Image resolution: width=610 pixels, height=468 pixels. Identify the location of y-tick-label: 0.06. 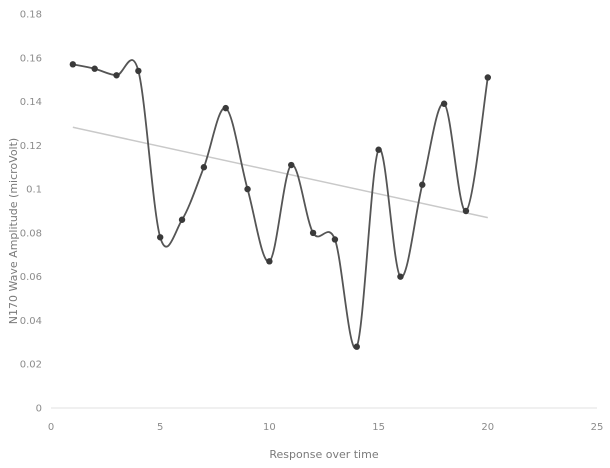
(31, 277).